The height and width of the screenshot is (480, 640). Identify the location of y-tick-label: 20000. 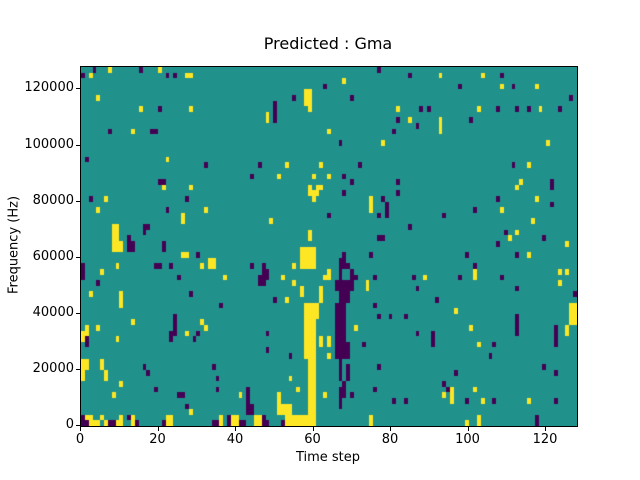
(53, 368).